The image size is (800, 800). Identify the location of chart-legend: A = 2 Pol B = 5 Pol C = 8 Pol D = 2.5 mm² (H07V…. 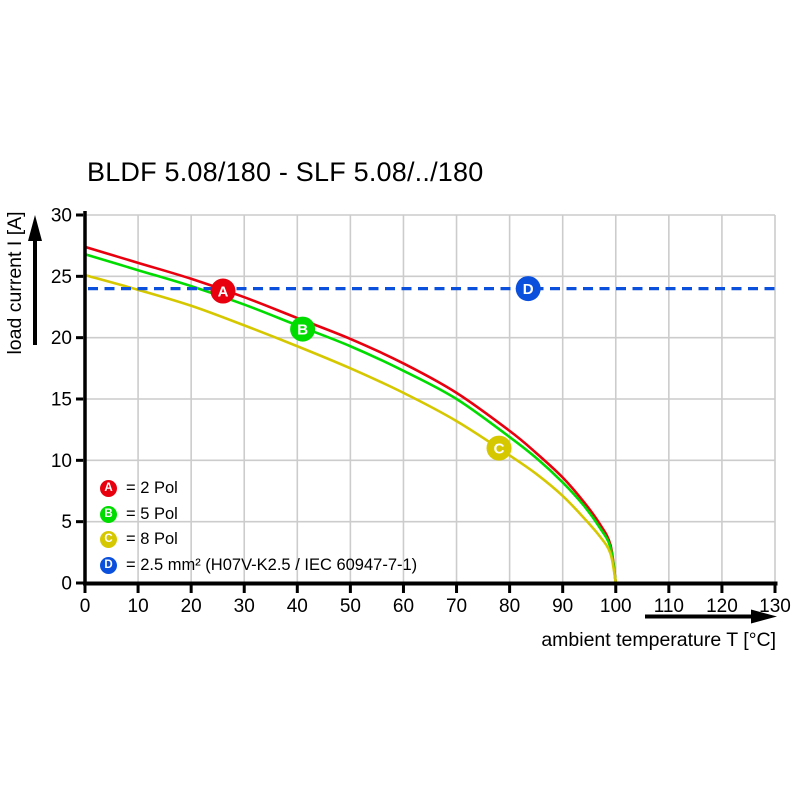
(258, 527).